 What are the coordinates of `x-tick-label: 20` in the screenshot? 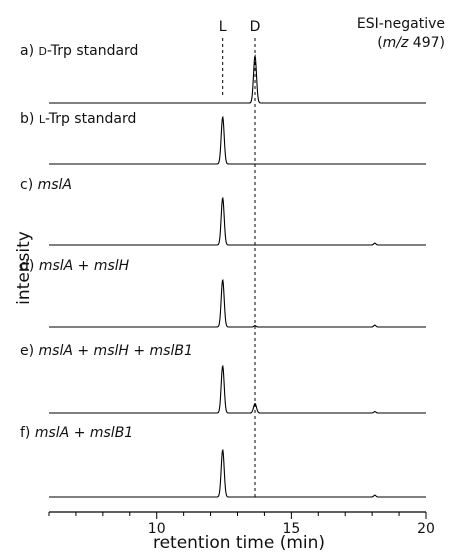 It's located at (426, 529).